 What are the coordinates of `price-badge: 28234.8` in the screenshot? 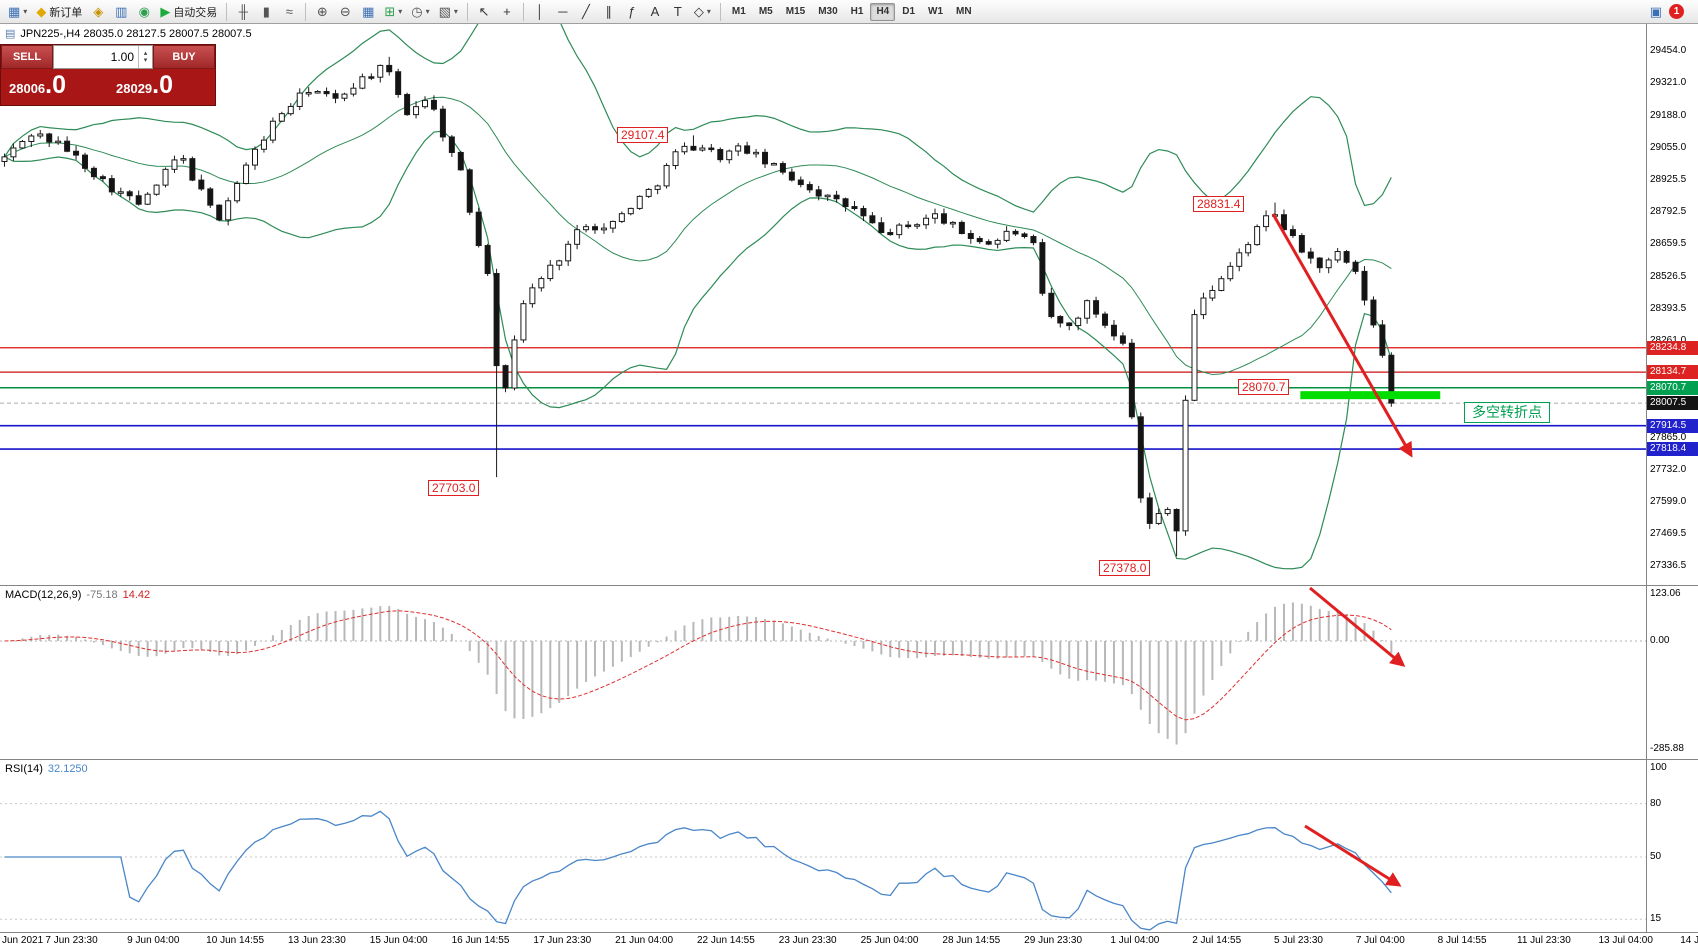 It's located at (1672, 347).